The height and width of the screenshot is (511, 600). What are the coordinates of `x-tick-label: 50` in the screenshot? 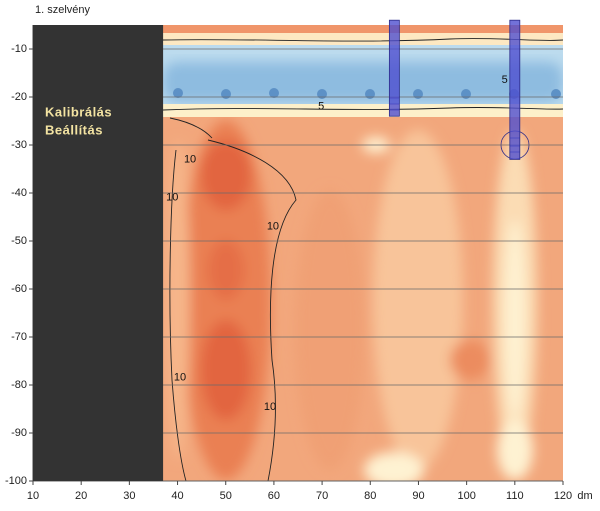 It's located at (226, 496).